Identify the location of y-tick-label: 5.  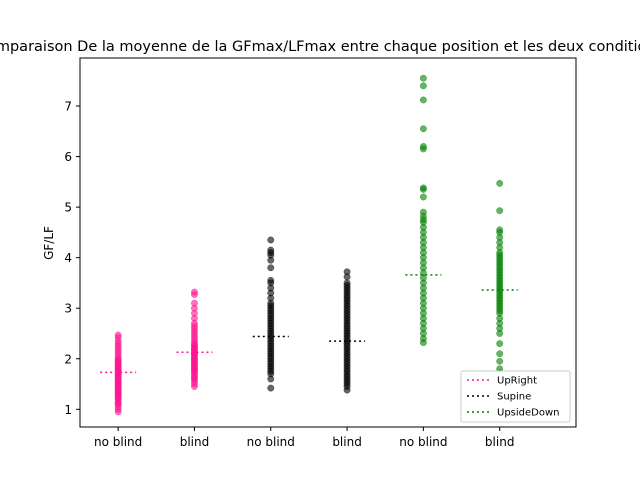
(68, 208).